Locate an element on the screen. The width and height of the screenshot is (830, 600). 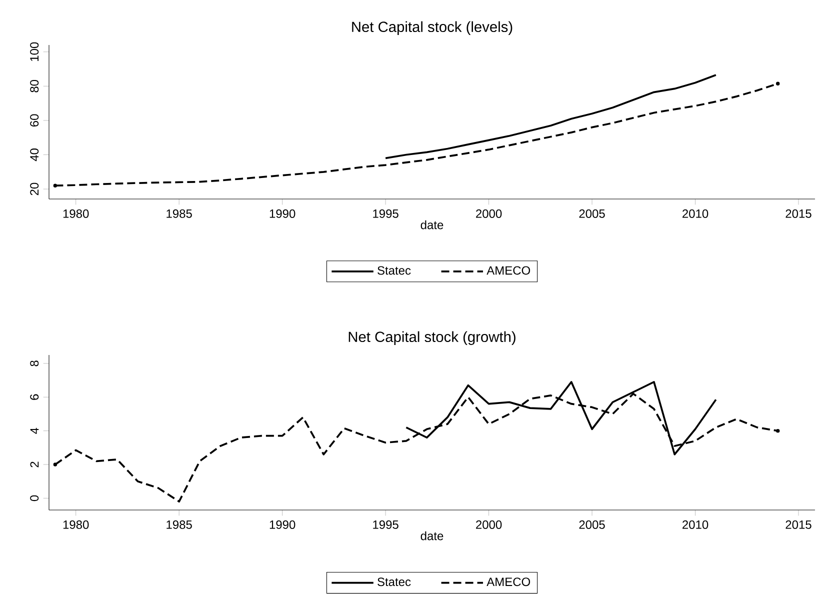
y-tick-label: 20 is located at coordinates (34, 189).